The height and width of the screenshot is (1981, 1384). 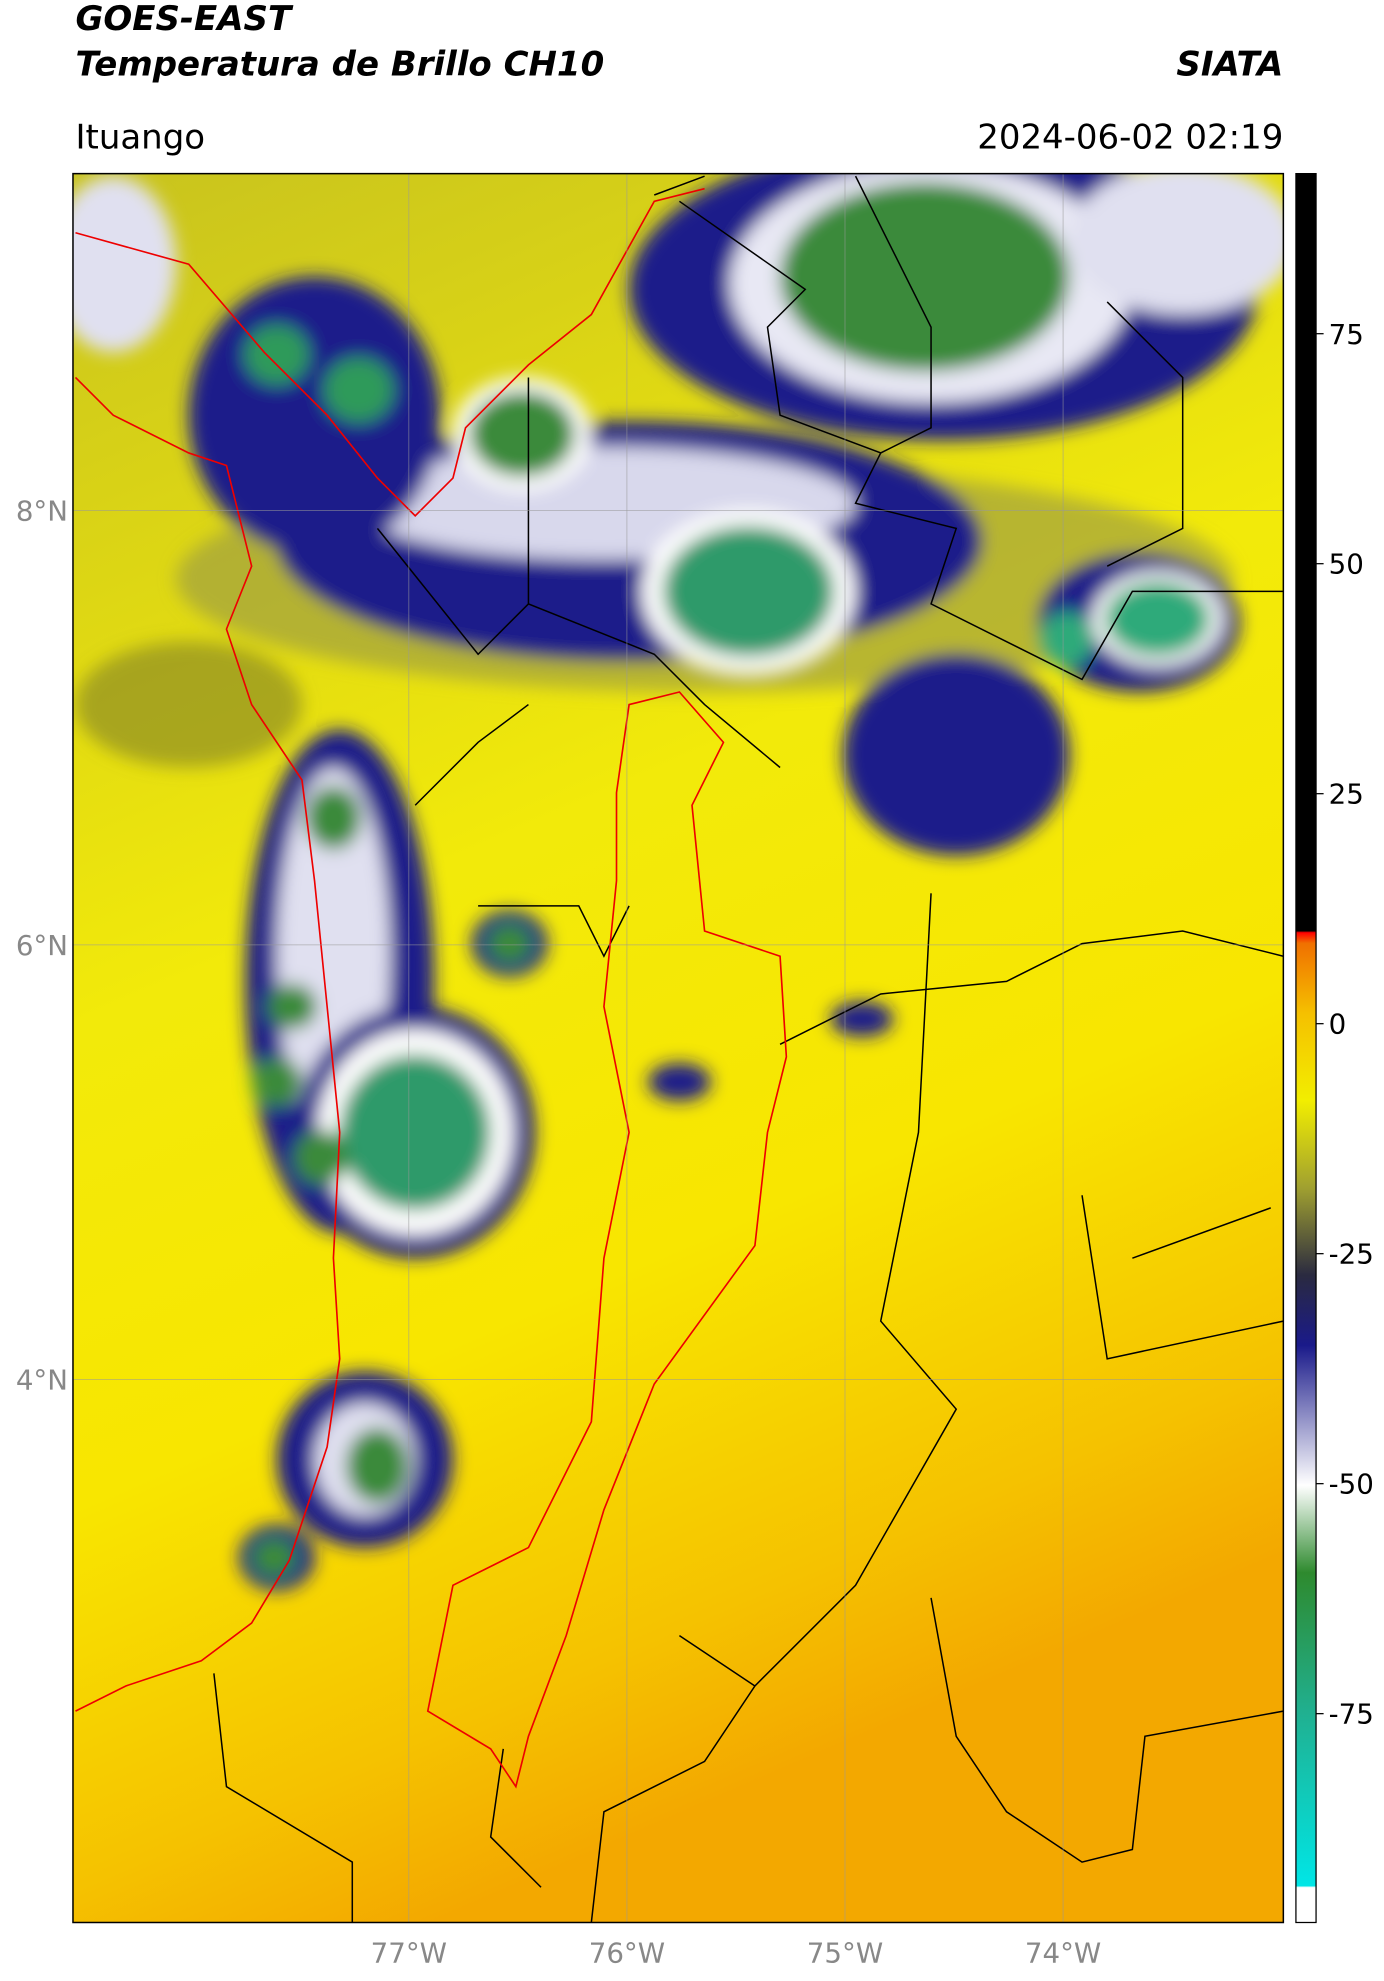 I want to click on x-tick-label: 74°W, so click(x=1063, y=1953).